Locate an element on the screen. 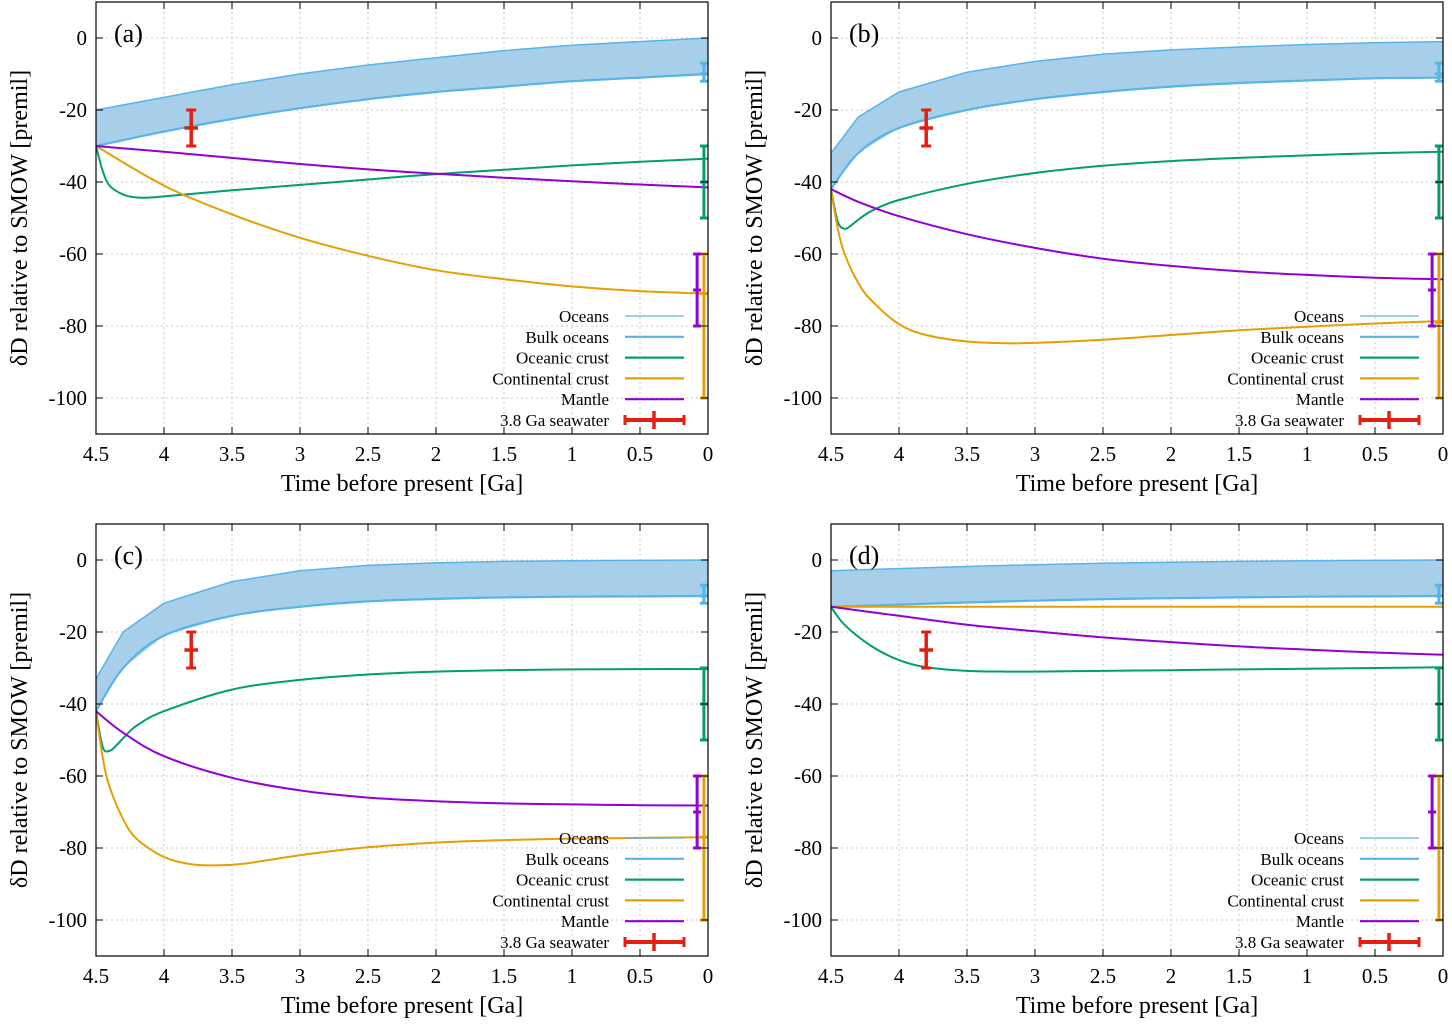  oceans-band is located at coordinates (402, 636).